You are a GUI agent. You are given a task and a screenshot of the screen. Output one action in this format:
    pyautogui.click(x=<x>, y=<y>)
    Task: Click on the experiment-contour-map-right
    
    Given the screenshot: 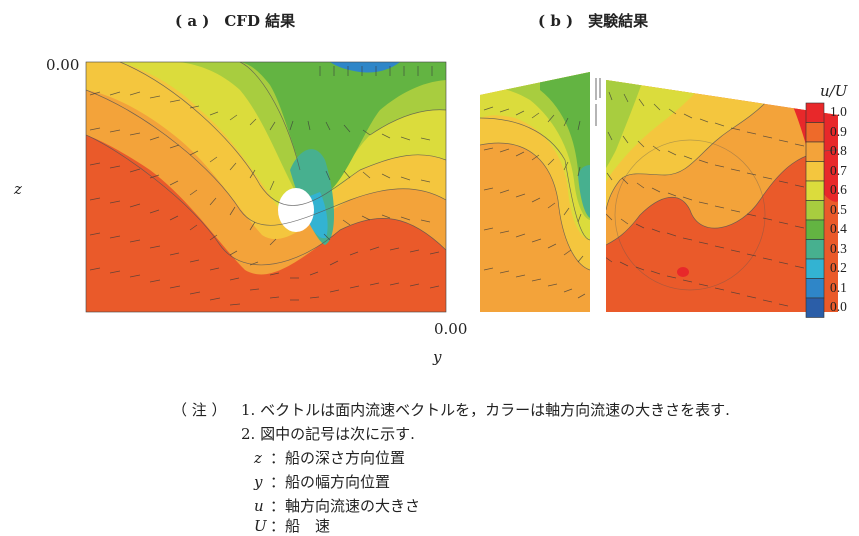 What is the action you would take?
    pyautogui.click(x=722, y=196)
    